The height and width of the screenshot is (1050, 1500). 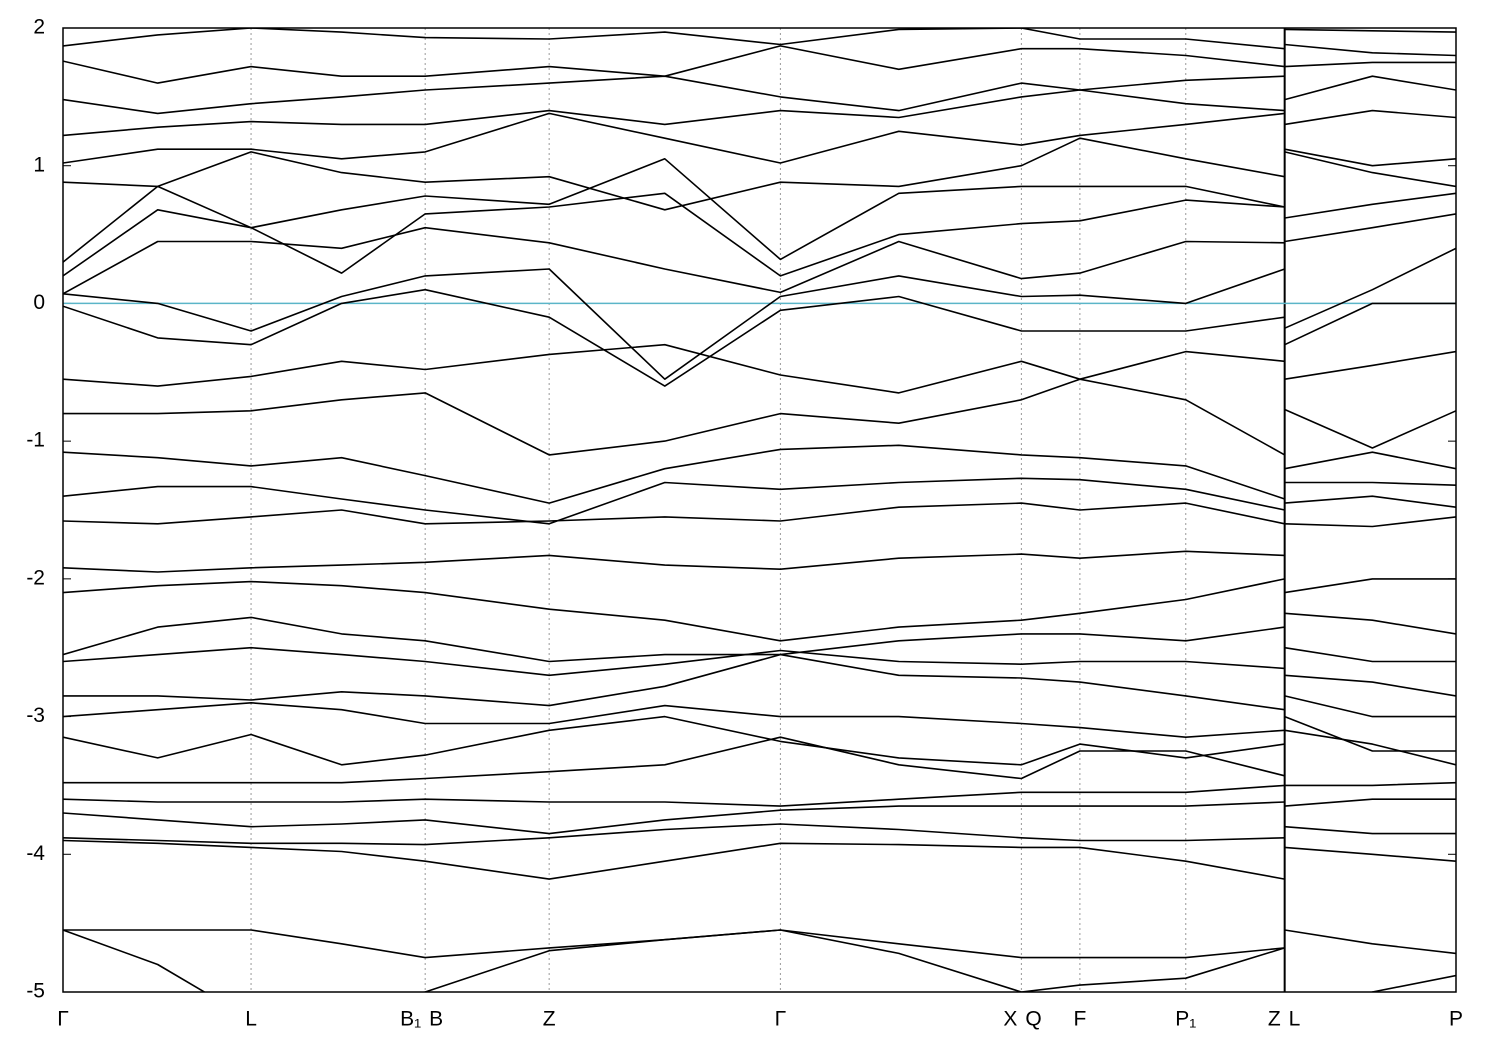 I want to click on x-tick-label: P, so click(x=1456, y=1019).